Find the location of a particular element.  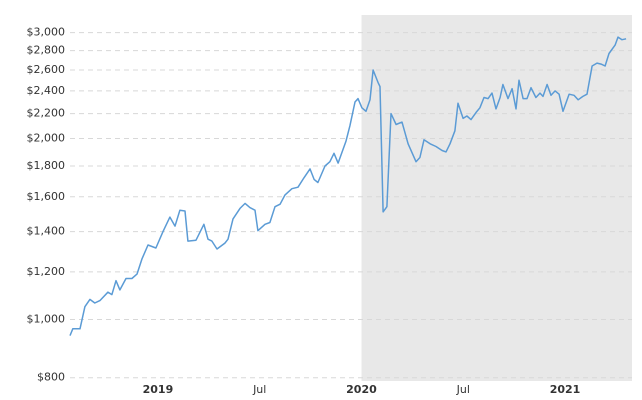

x-tick-label: 2020 is located at coordinates (361, 389).